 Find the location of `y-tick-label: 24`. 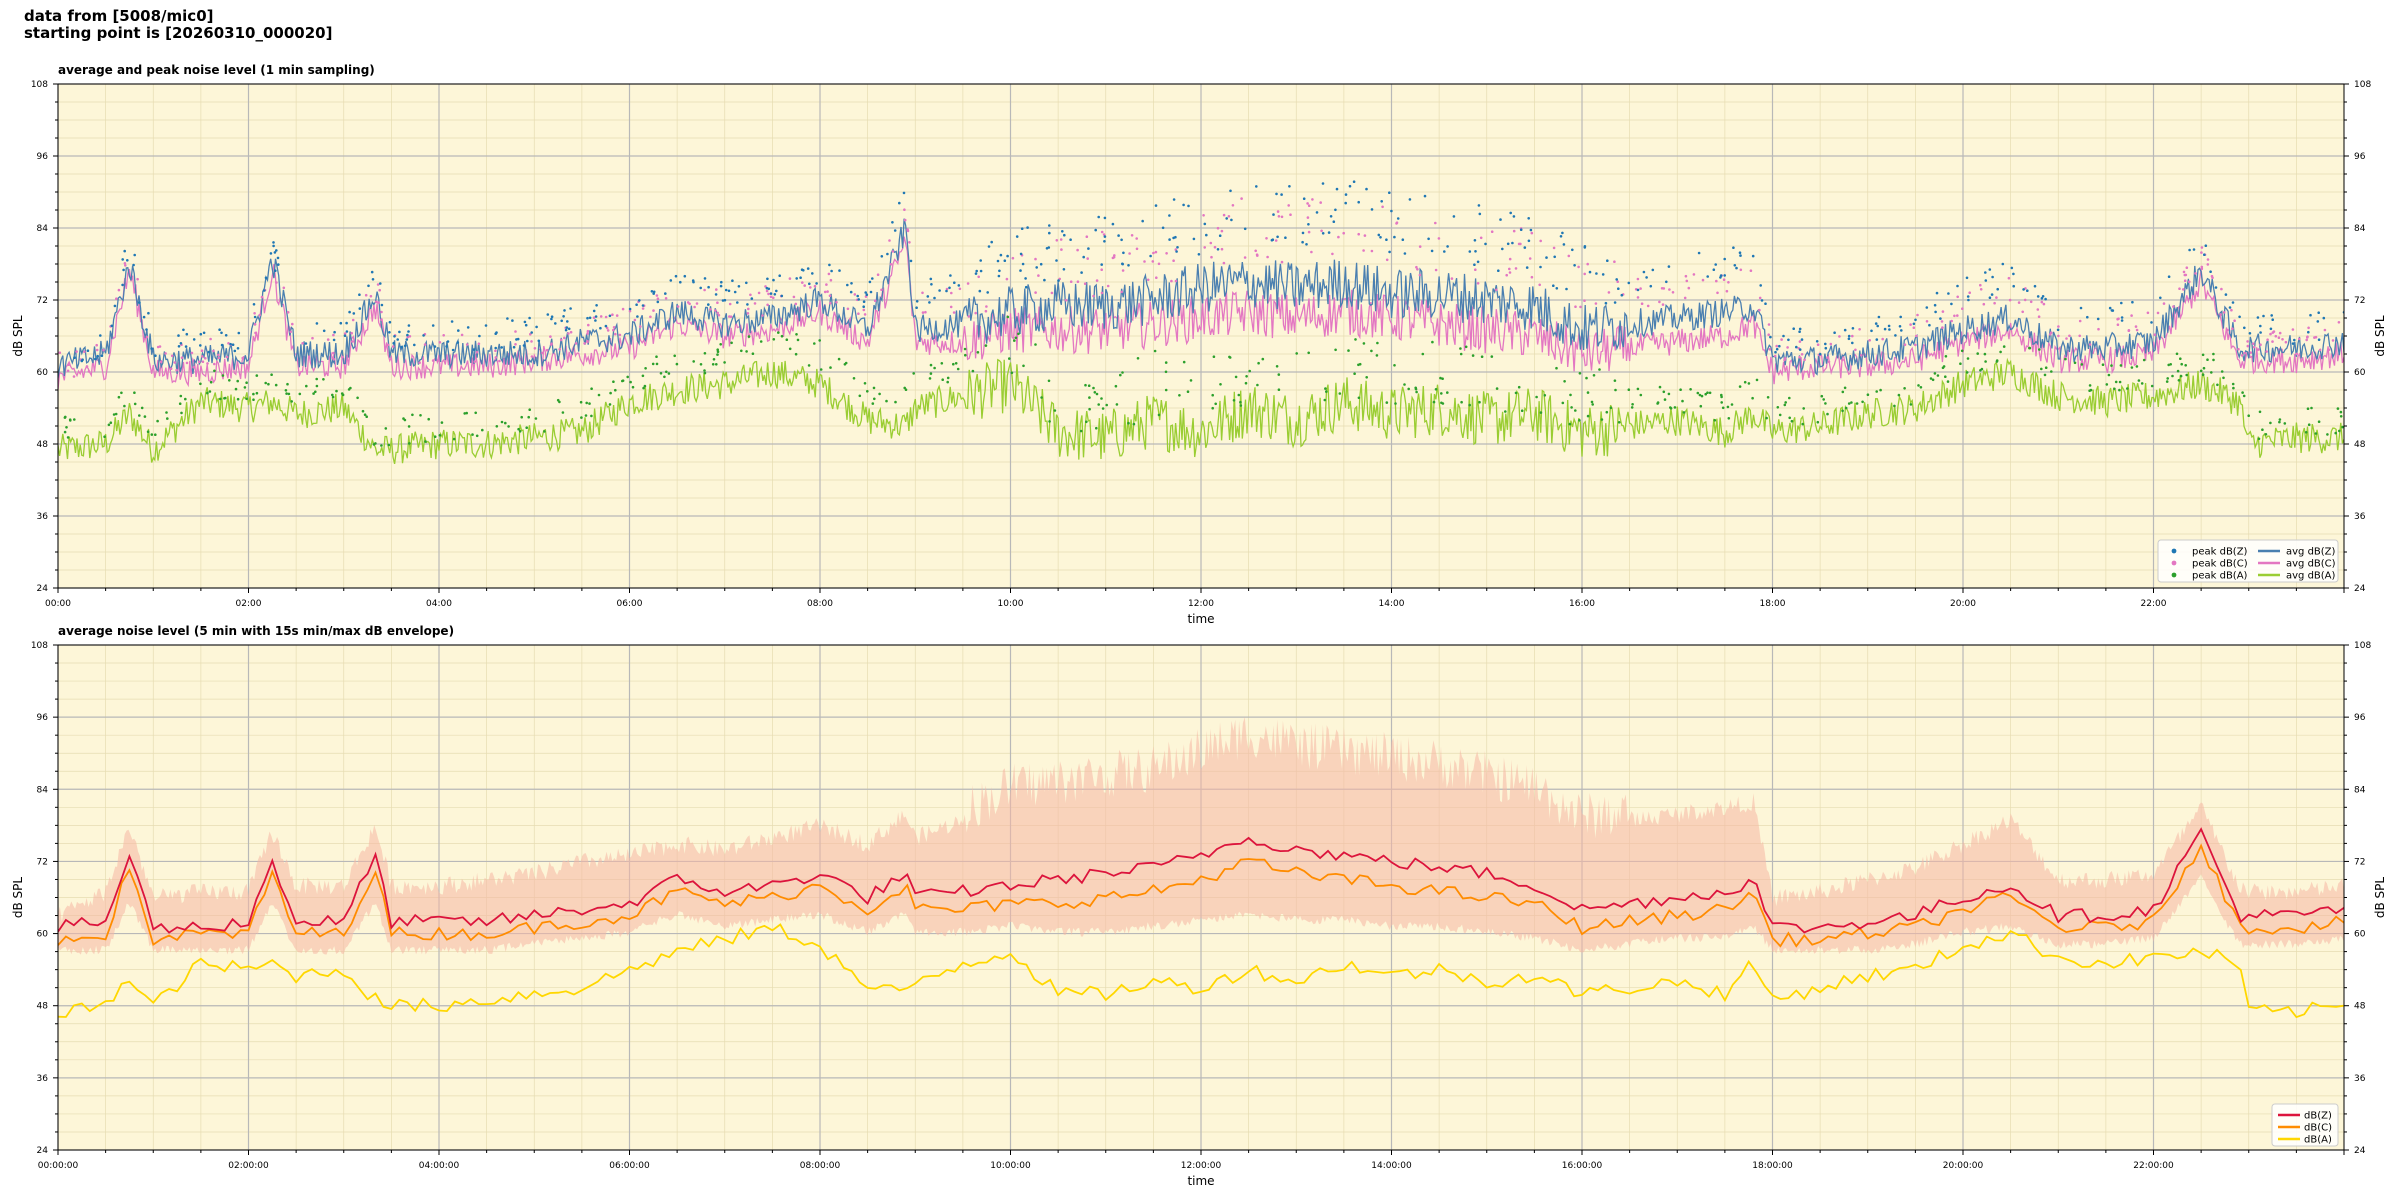

y-tick-label: 24 is located at coordinates (2360, 589).